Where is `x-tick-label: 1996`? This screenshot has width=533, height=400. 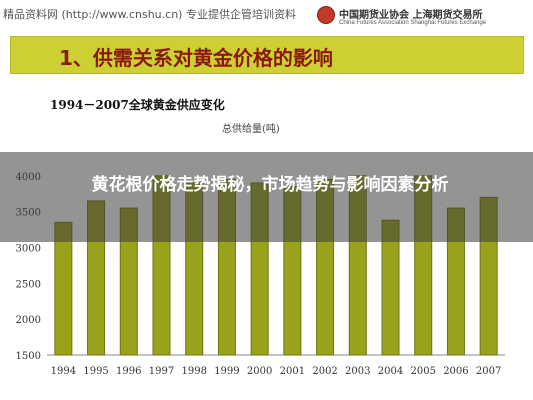 x-tick-label: 1996 is located at coordinates (128, 371).